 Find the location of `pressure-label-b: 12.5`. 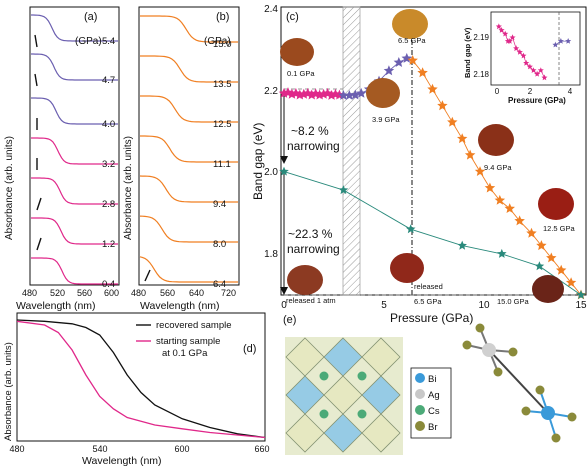

pressure-label-b: 12.5 is located at coordinates (222, 124).